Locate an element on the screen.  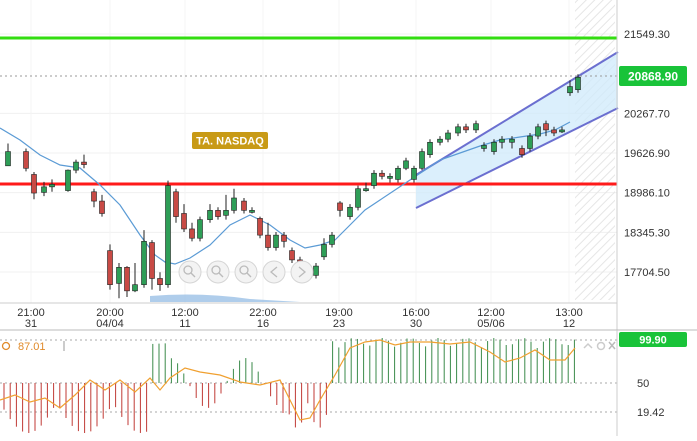
time-axis-tick-day: 12 is located at coordinates (569, 324).